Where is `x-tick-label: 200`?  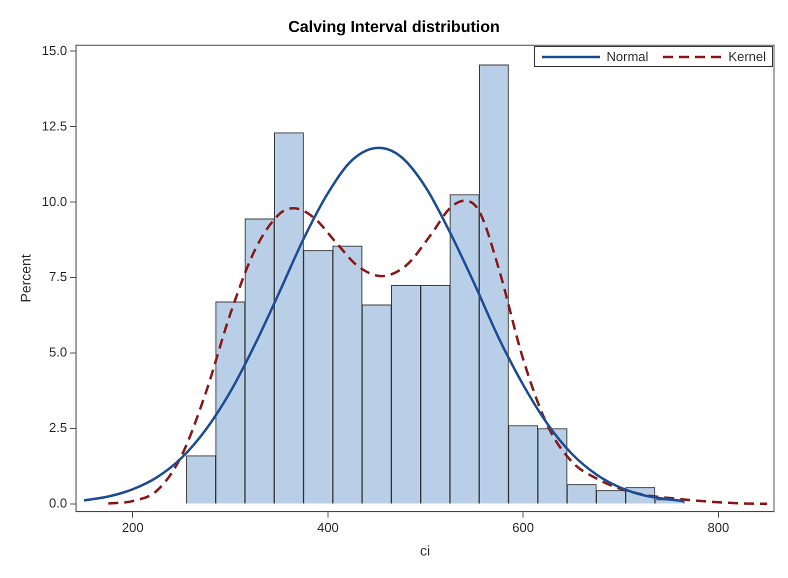 x-tick-label: 200 is located at coordinates (133, 527).